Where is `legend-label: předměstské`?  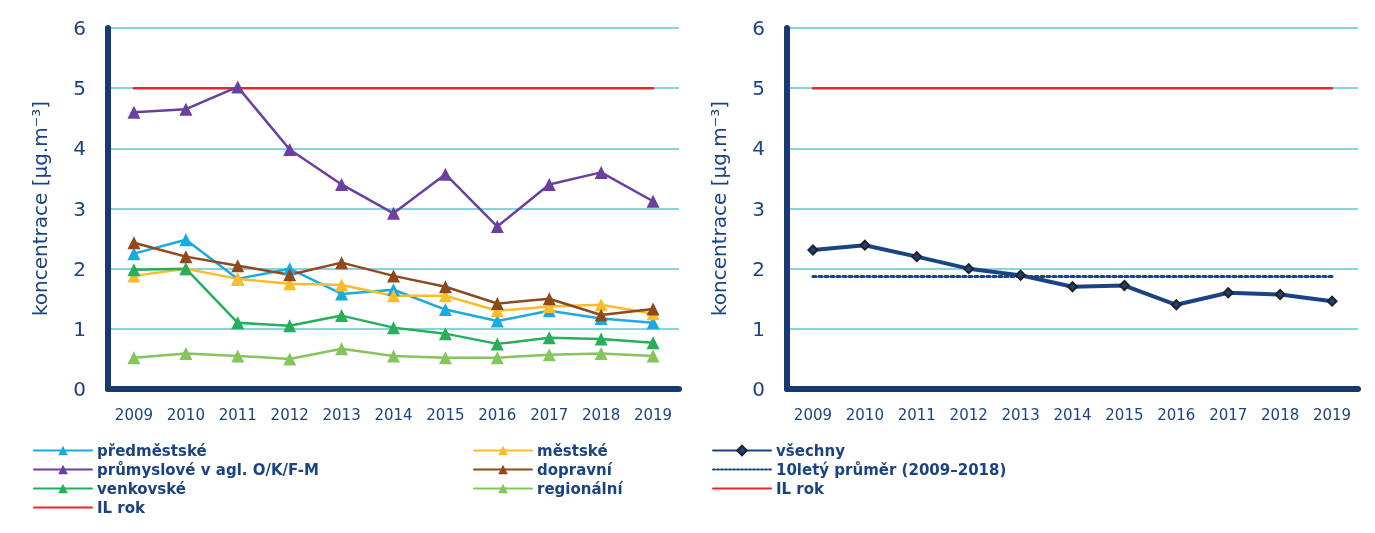
legend-label: předměstské is located at coordinates (152, 450).